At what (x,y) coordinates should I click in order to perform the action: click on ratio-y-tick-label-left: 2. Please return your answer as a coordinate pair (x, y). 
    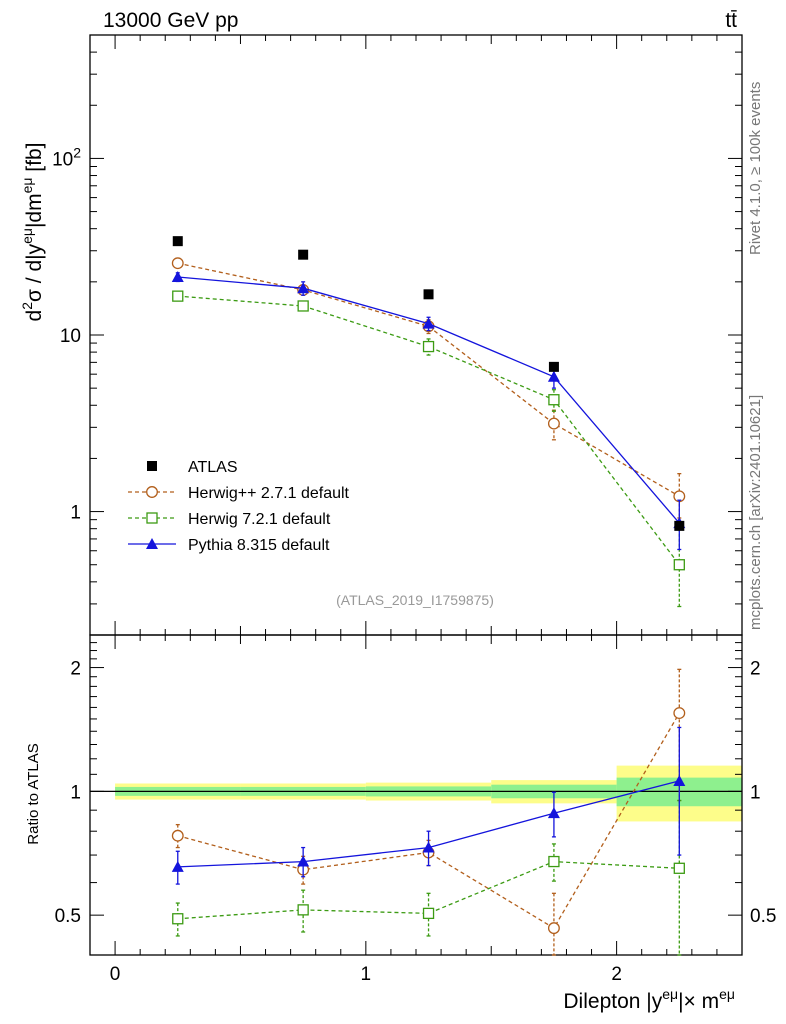
    Looking at the image, I should click on (75, 669).